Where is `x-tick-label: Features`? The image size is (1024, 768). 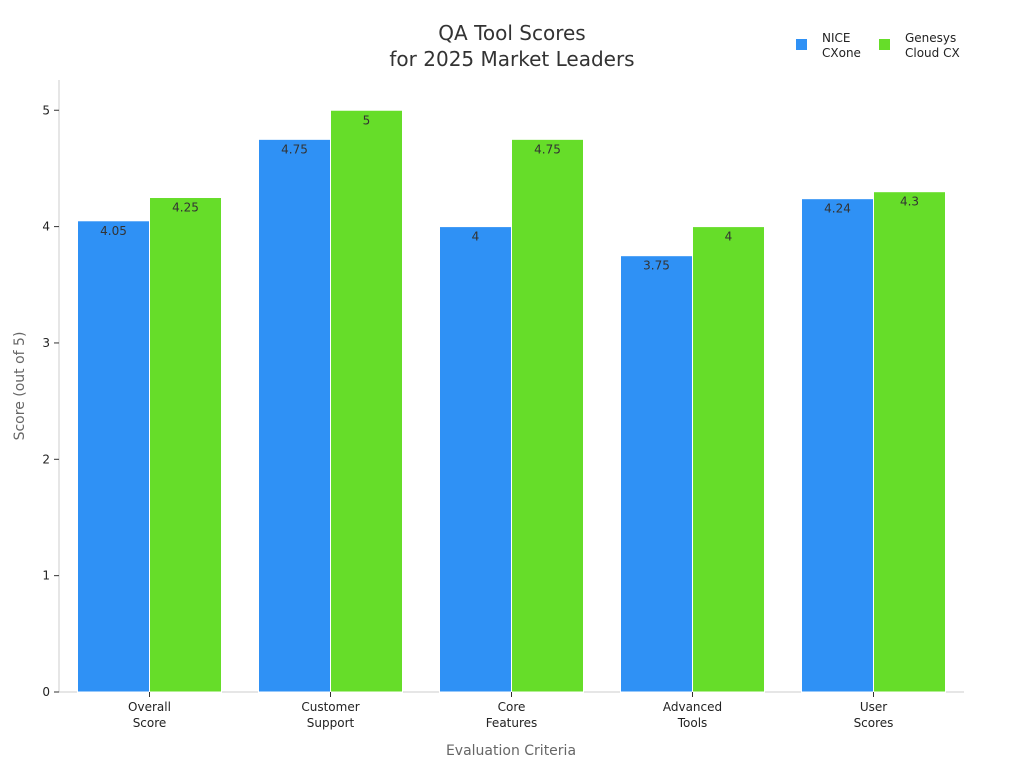
x-tick-label: Features is located at coordinates (512, 723).